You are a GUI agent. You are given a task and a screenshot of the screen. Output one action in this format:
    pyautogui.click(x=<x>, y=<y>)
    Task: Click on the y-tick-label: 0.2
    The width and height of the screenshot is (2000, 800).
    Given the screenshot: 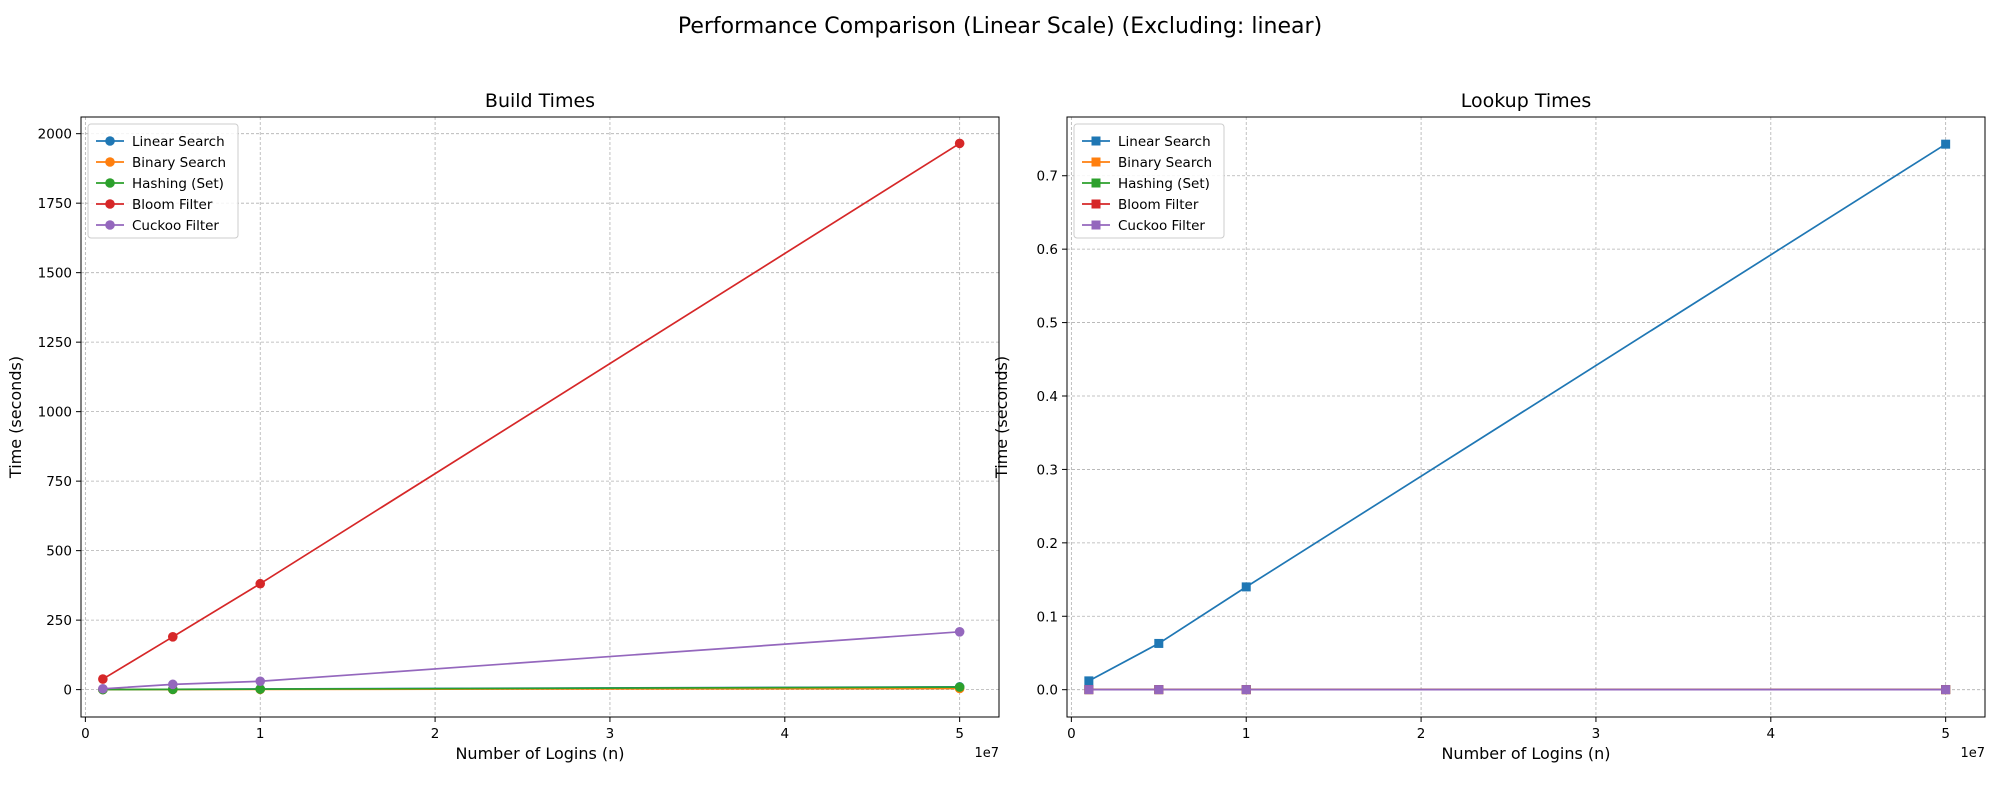 What is the action you would take?
    pyautogui.click(x=1047, y=544)
    